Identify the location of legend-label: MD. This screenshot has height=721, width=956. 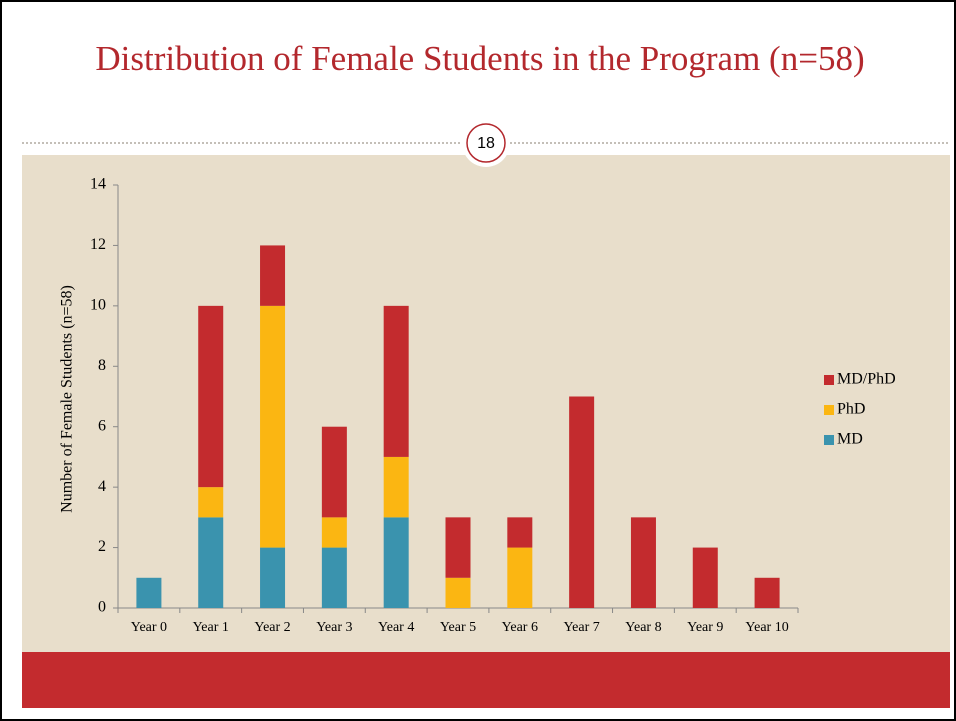
(850, 439).